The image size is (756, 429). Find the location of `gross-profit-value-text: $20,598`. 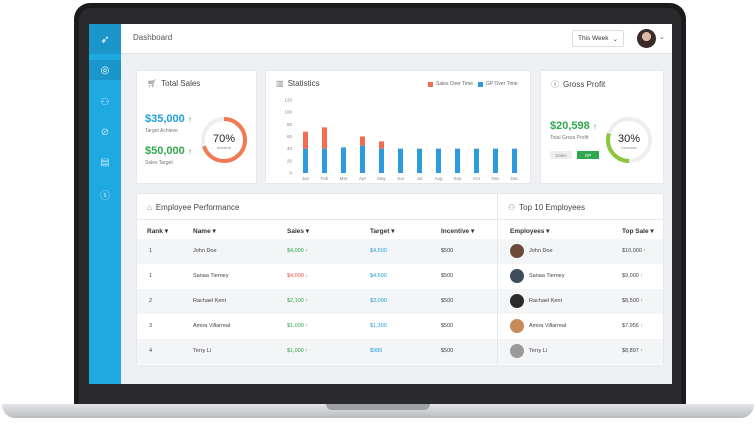

gross-profit-value-text: $20,598 is located at coordinates (570, 126).